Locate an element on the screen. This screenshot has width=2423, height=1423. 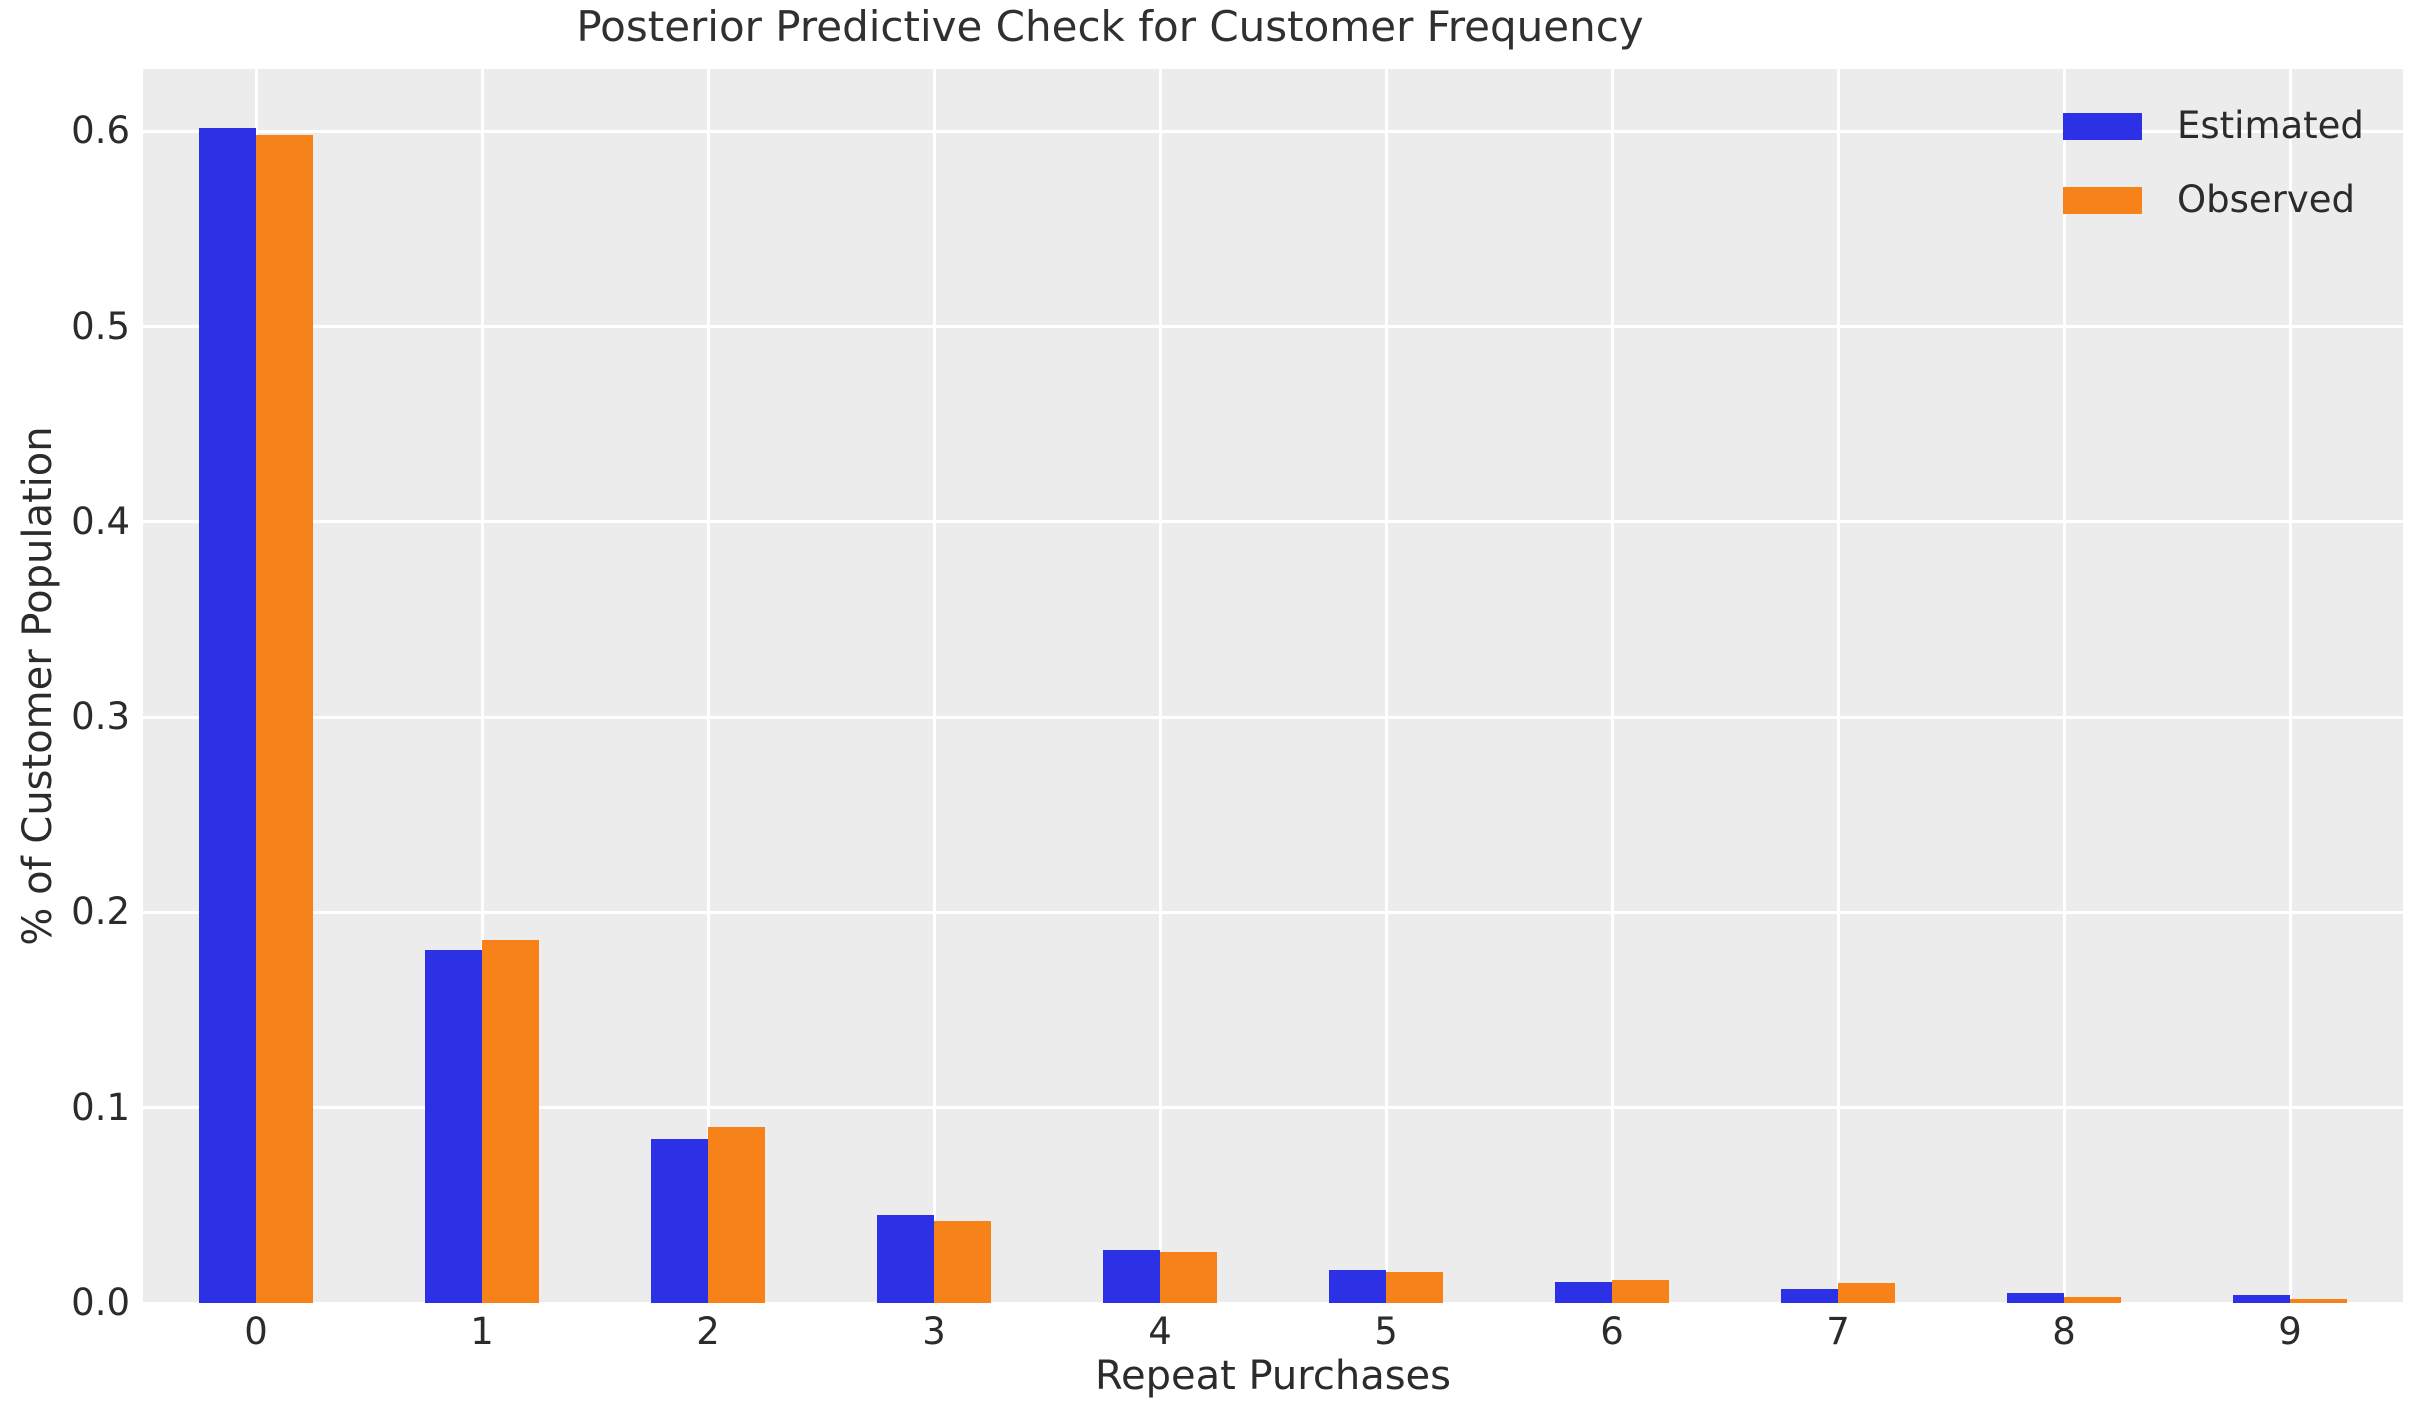
x-tick-label-0: 0 is located at coordinates (256, 1331).